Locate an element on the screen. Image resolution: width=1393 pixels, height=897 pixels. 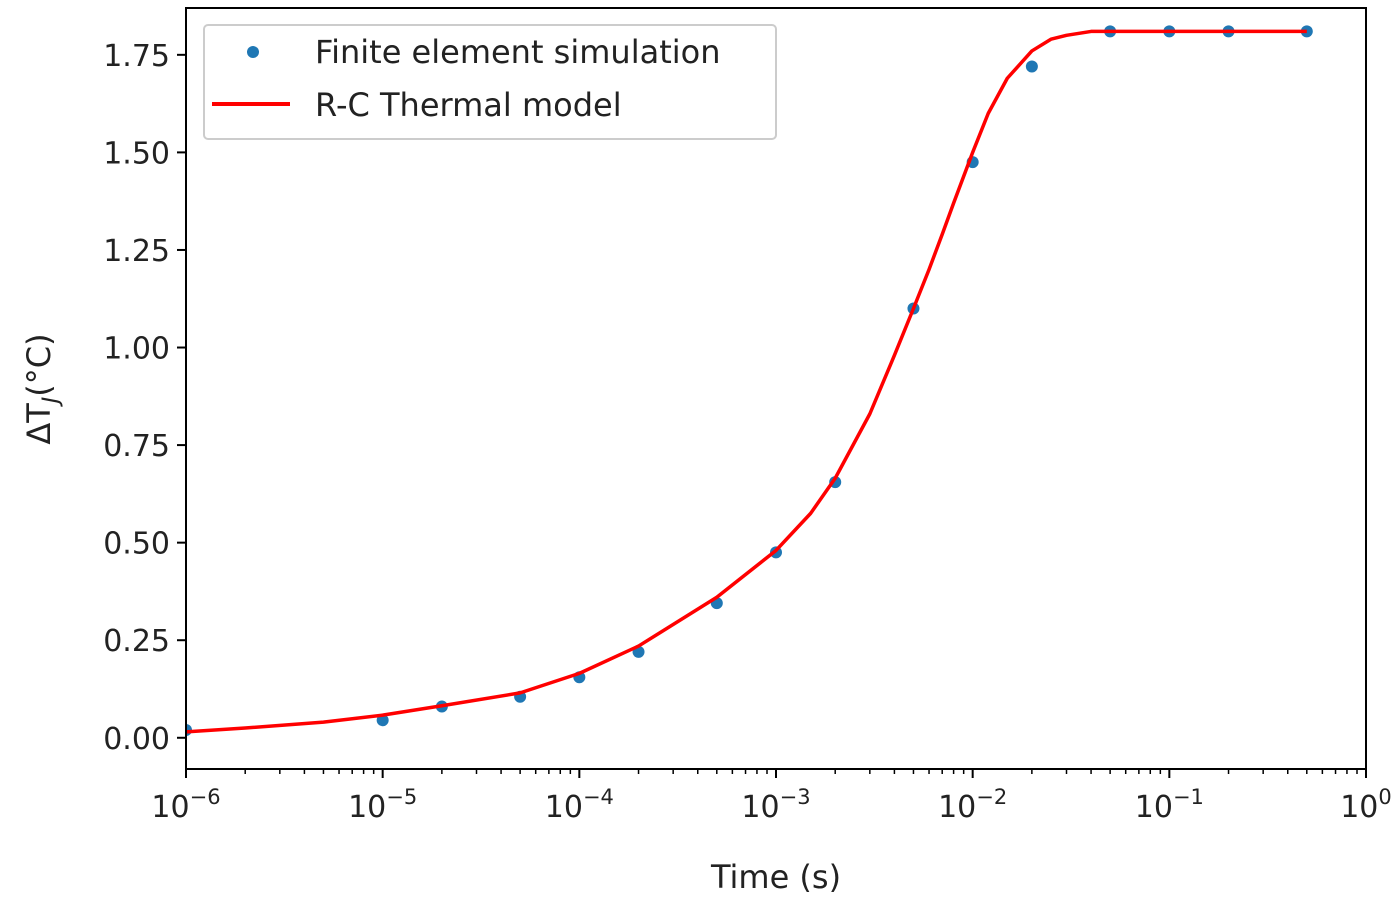
y-tick-label-6: 1.50 is located at coordinates (136, 153).